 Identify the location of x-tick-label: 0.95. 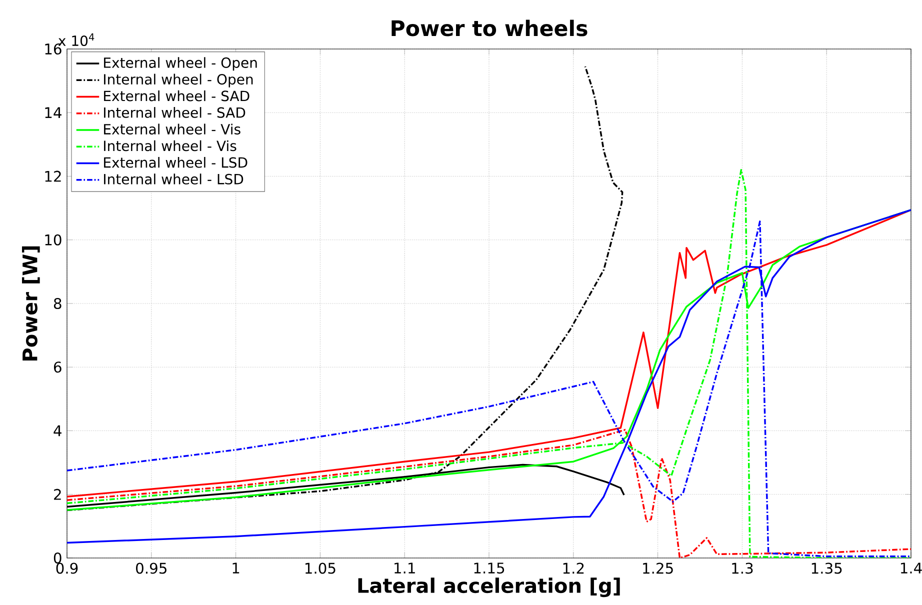
(151, 568).